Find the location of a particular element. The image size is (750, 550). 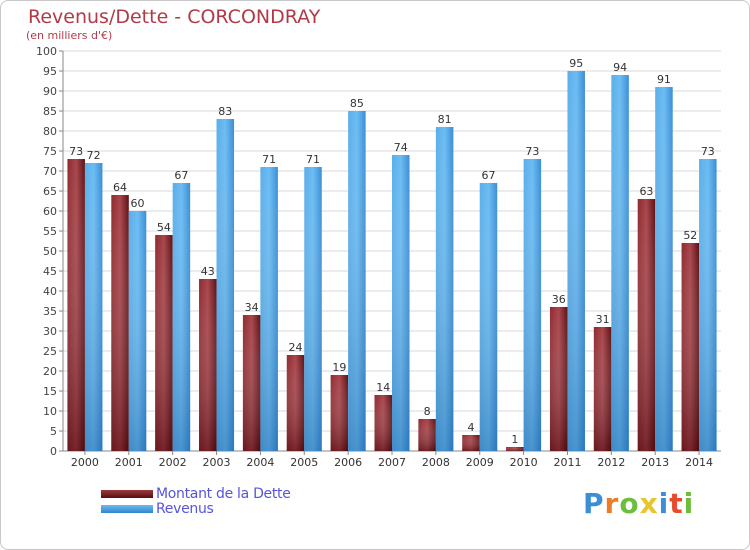

x-tick-label: 2013 is located at coordinates (655, 462).